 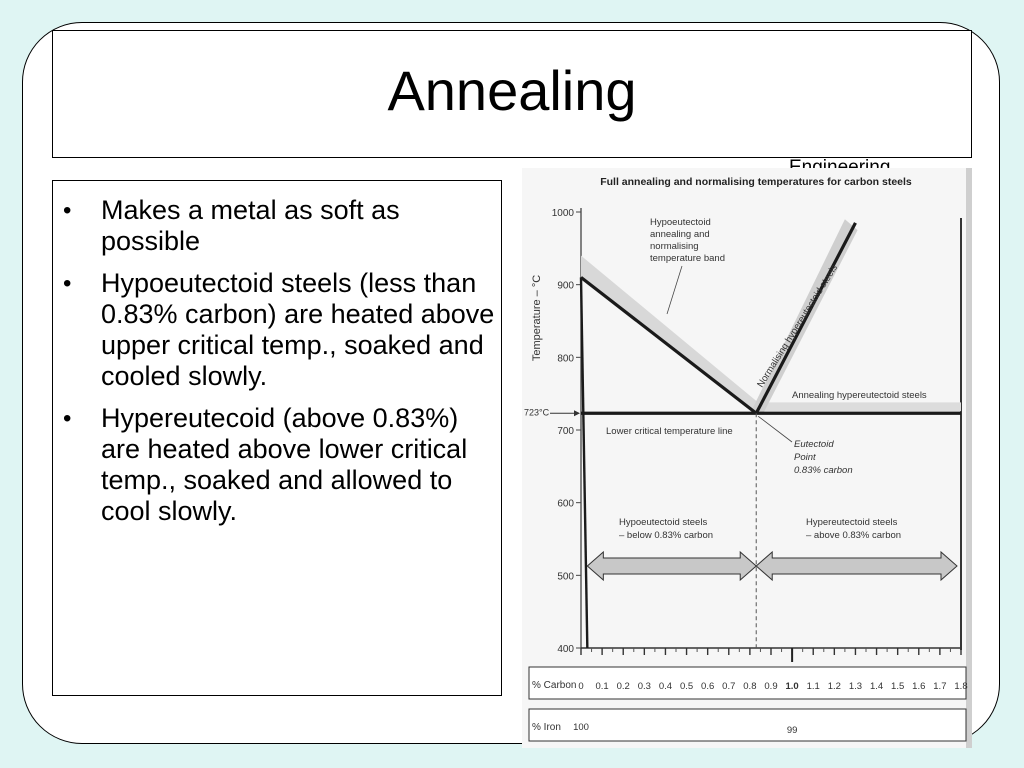 I want to click on figure-edge-shade, so click(x=969, y=458).